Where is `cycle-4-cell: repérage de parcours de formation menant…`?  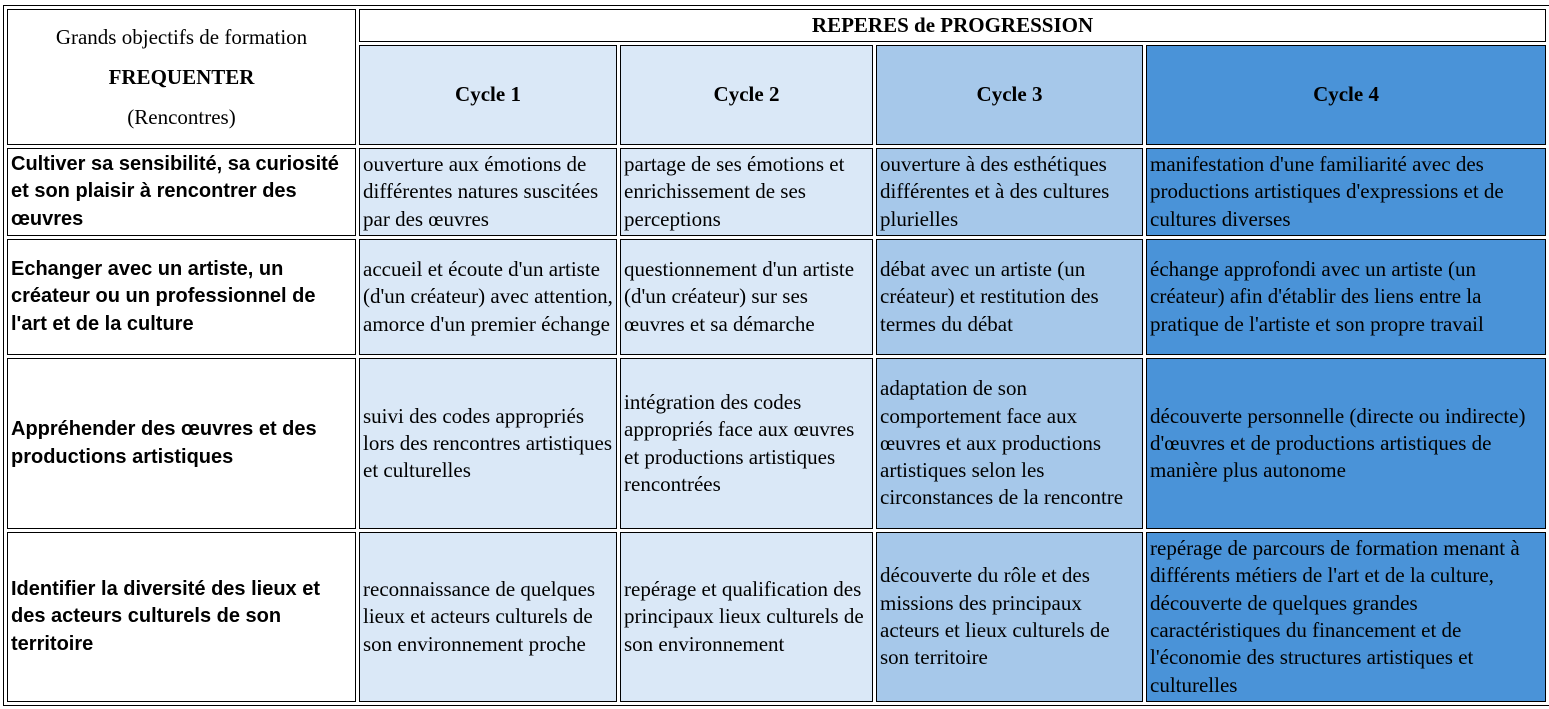 cycle-4-cell: repérage de parcours de formation menant… is located at coordinates (1346, 617).